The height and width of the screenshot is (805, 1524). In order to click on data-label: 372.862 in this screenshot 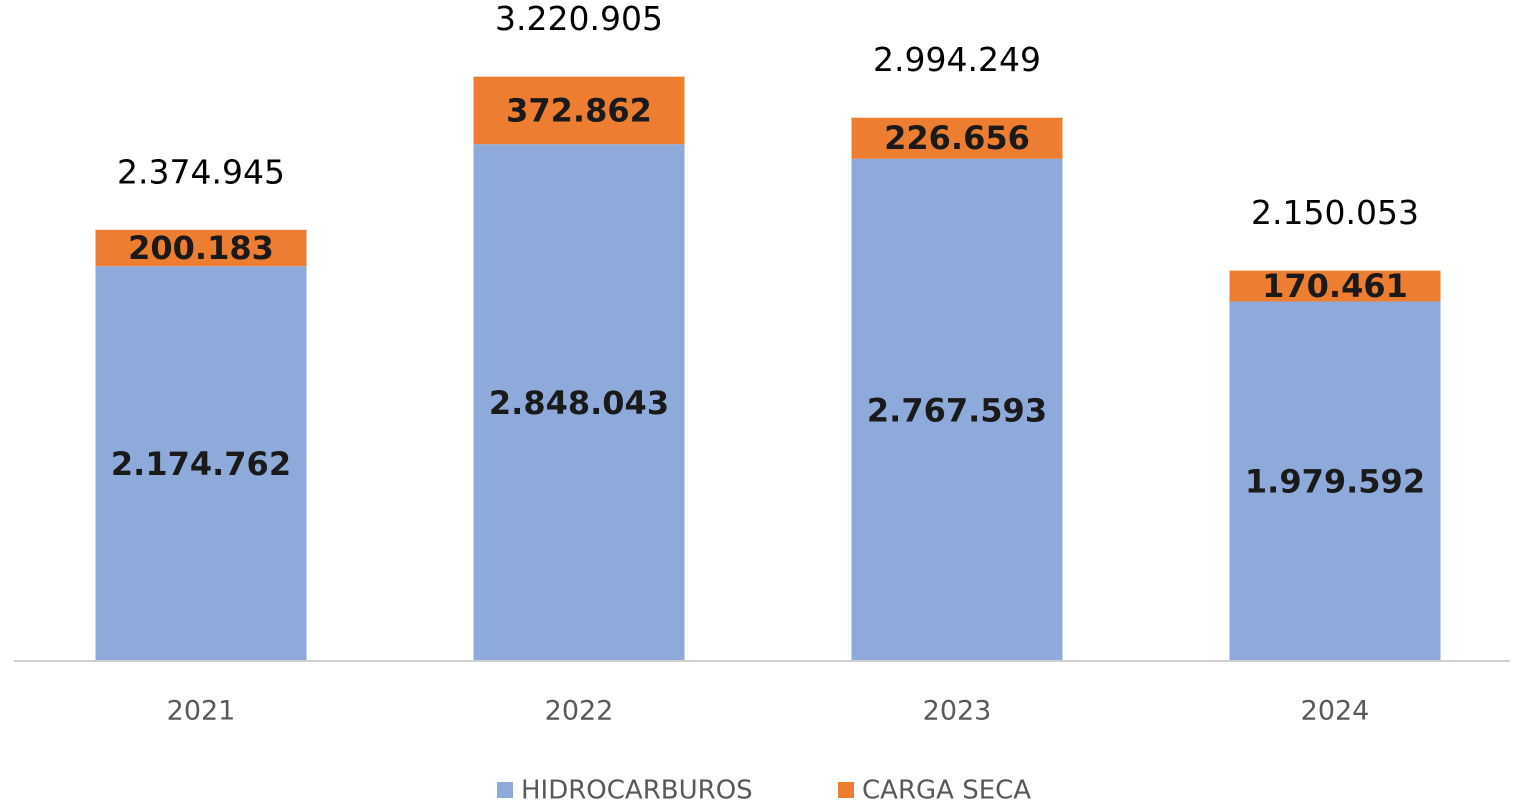, I will do `click(579, 110)`.